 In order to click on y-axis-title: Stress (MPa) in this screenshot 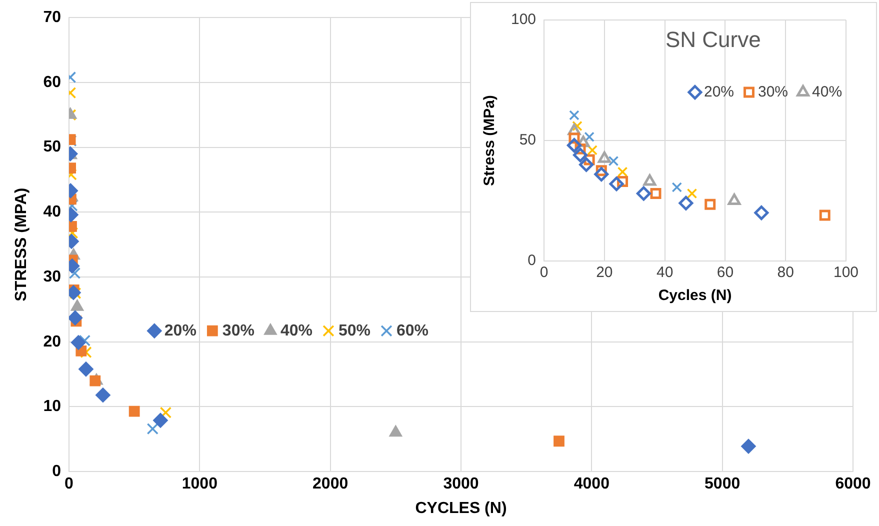, I will do `click(489, 140)`.